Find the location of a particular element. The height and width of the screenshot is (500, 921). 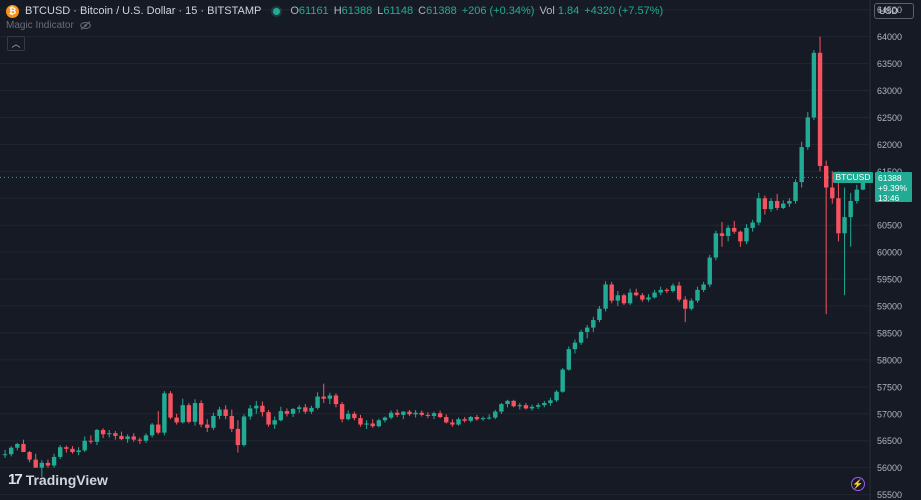

price-tick-label: 62000 is located at coordinates (889, 145).